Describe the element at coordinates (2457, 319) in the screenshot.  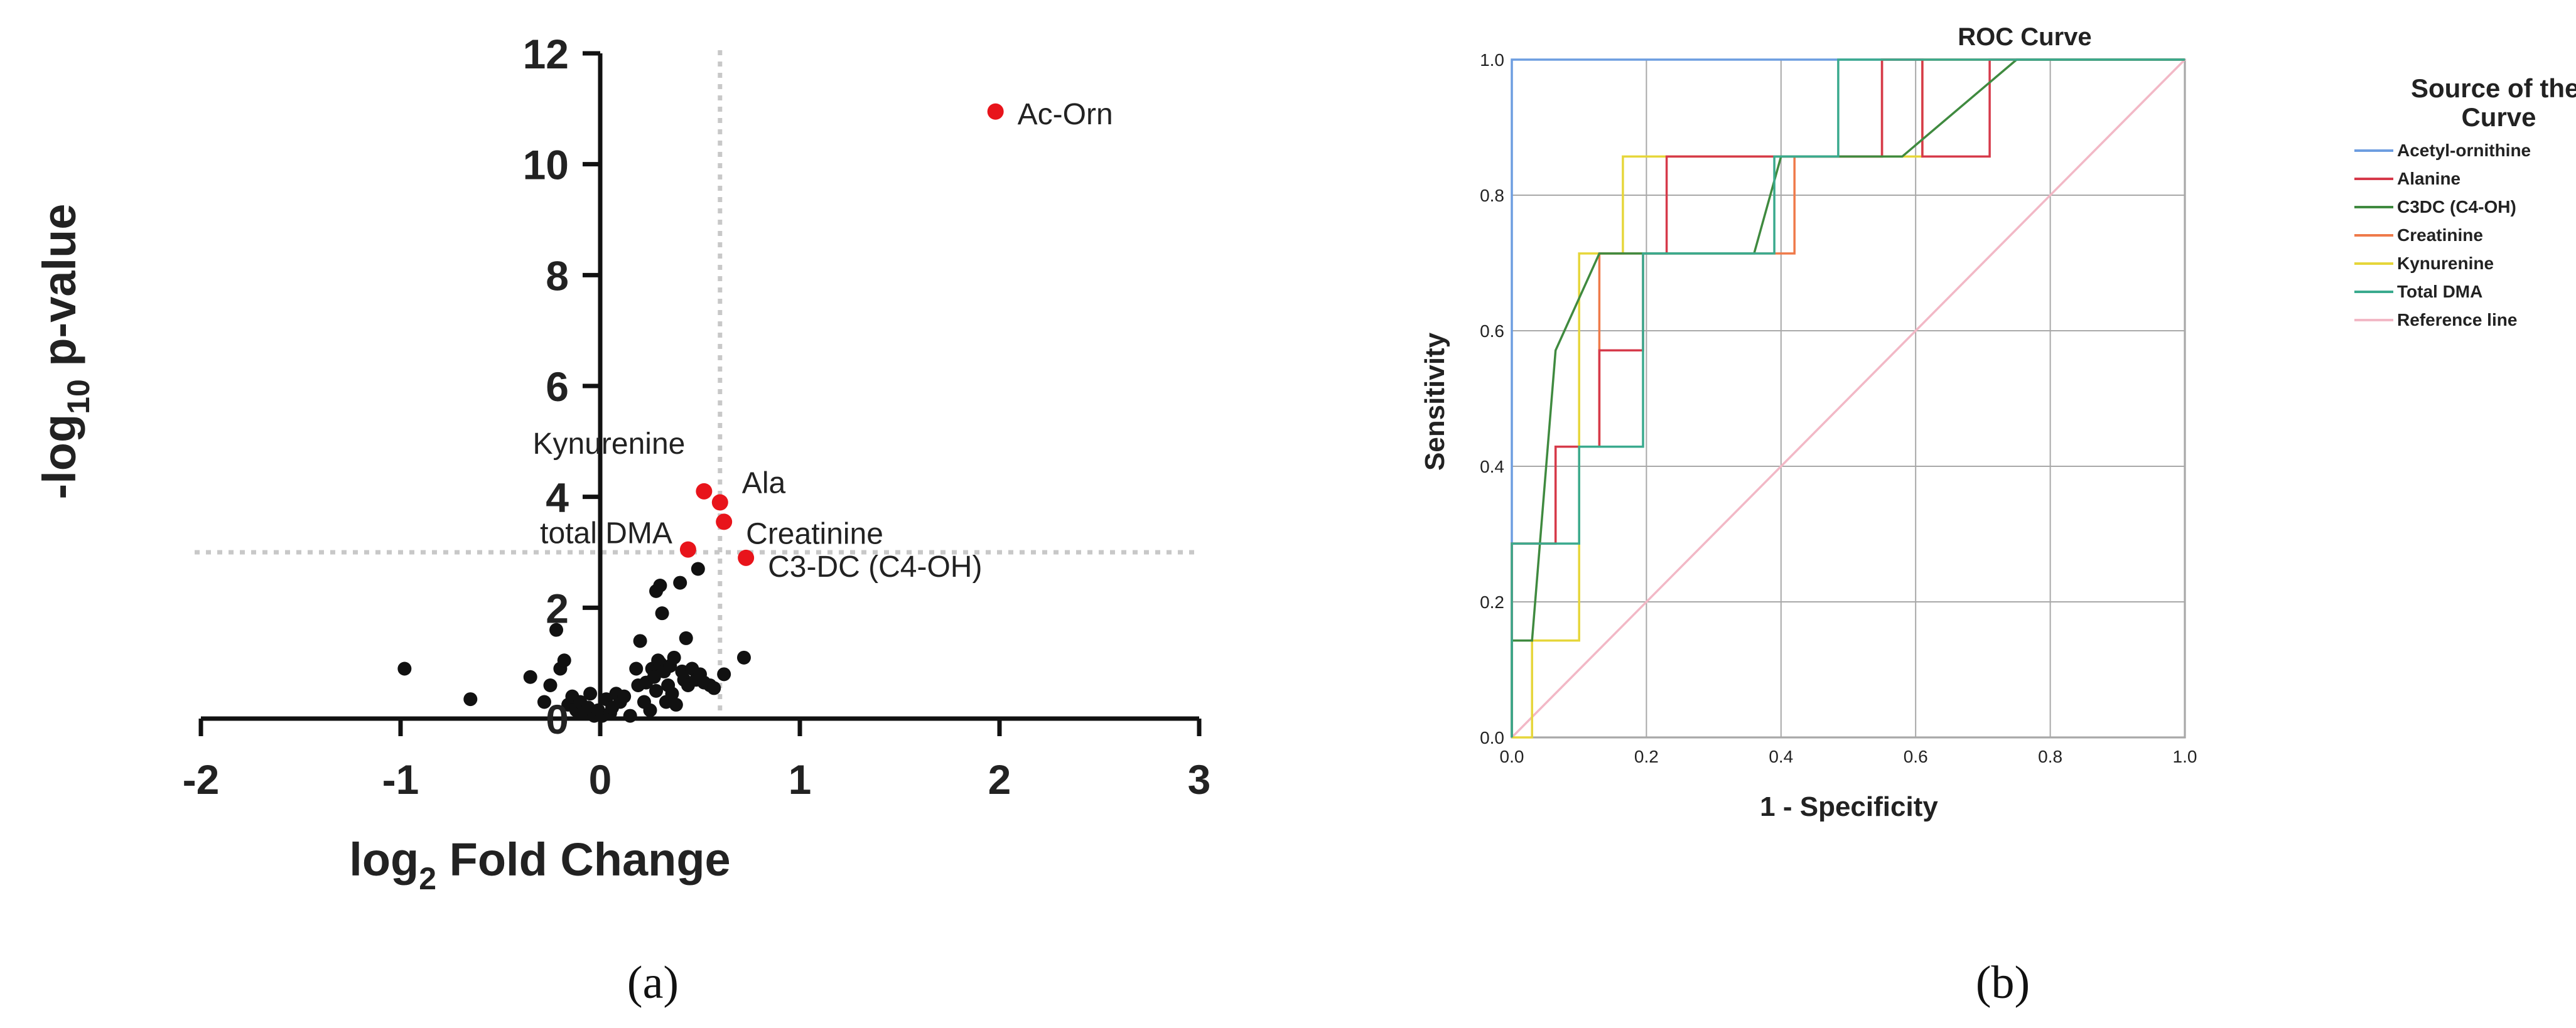
I see `legend-item-label: Reference line` at that location.